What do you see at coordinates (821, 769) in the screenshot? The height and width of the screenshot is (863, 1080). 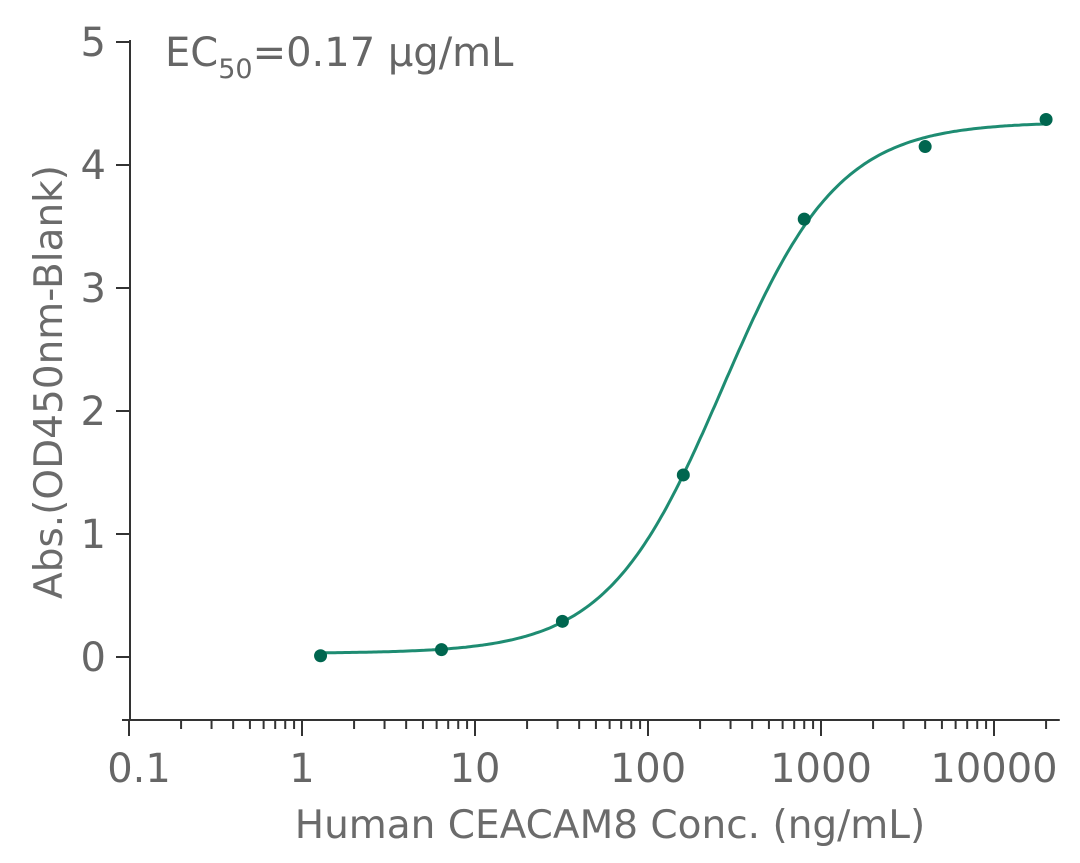 I see `x-tick-label: 1000` at bounding box center [821, 769].